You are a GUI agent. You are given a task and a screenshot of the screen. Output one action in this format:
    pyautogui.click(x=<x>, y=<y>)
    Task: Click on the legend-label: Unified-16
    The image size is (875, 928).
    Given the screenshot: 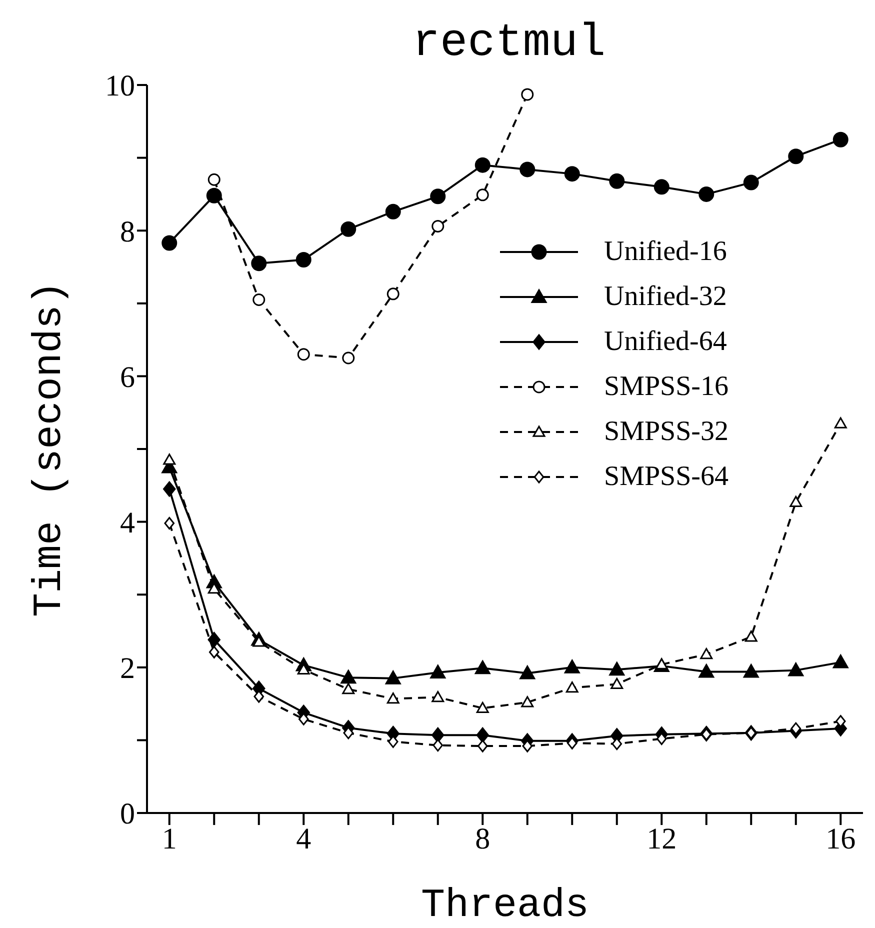 What is the action you would take?
    pyautogui.click(x=665, y=252)
    